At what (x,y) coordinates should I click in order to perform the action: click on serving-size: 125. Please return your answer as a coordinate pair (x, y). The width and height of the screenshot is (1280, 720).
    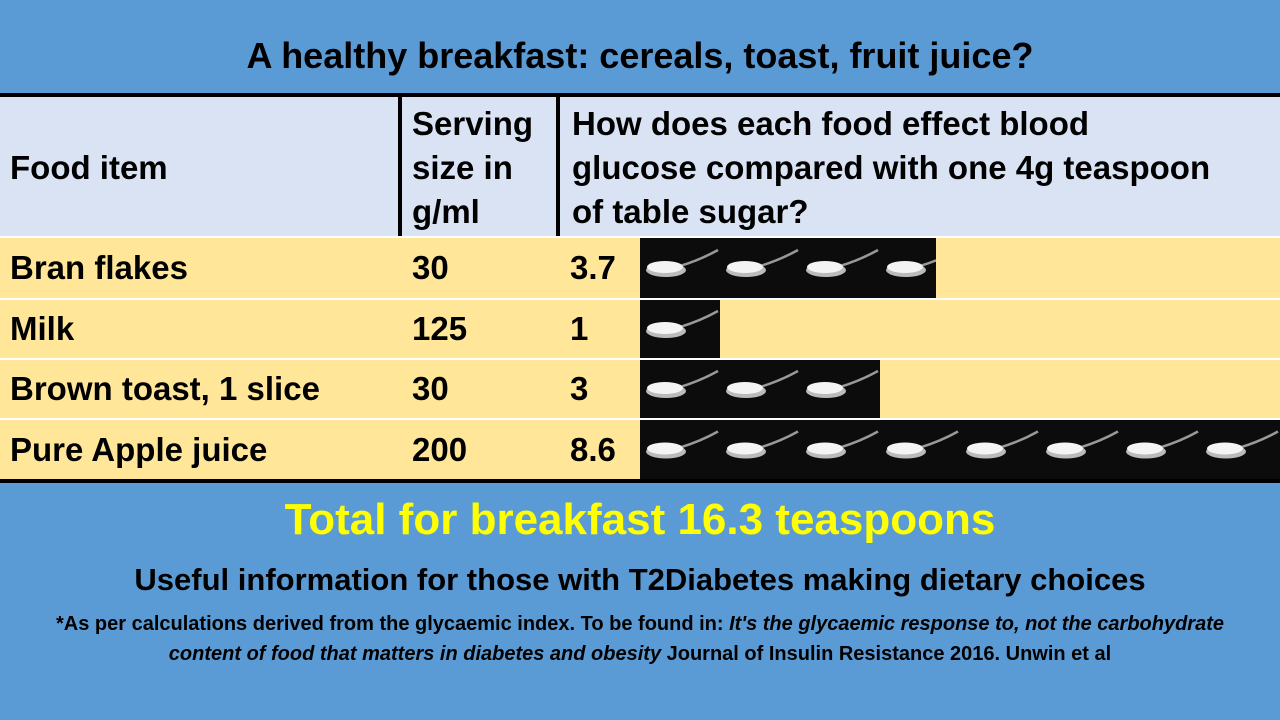
    Looking at the image, I should click on (479, 329).